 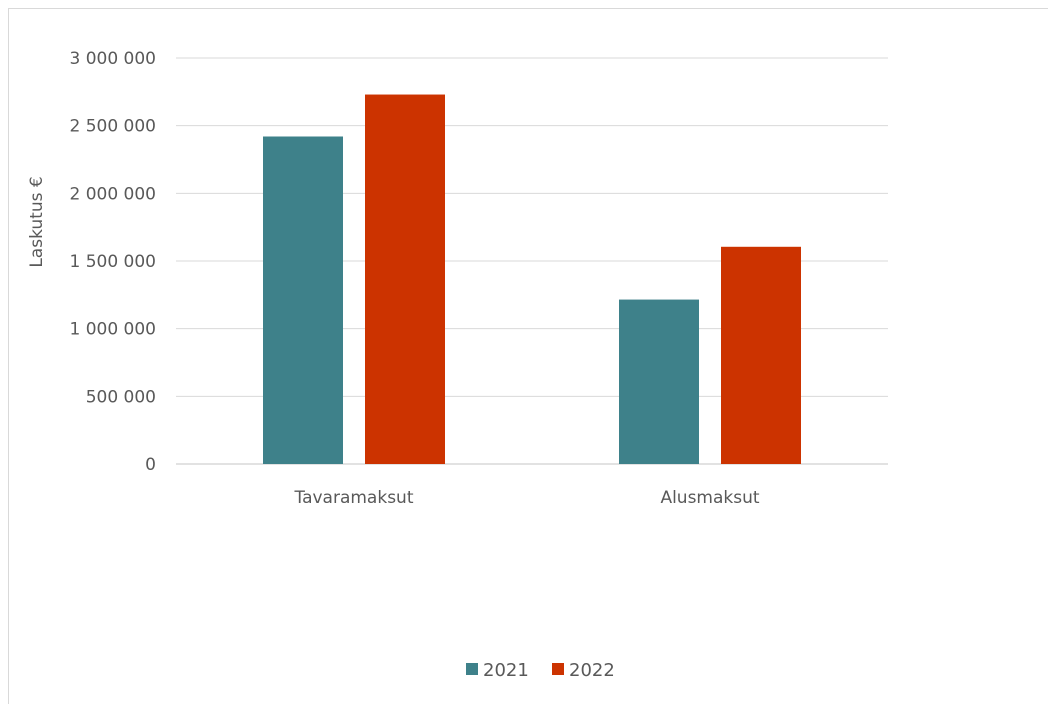 I want to click on bar-2021-alusmaksut, so click(x=659, y=381).